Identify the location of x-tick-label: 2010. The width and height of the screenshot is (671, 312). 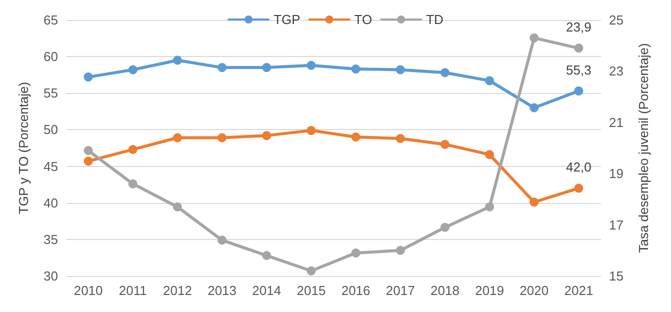
(88, 290).